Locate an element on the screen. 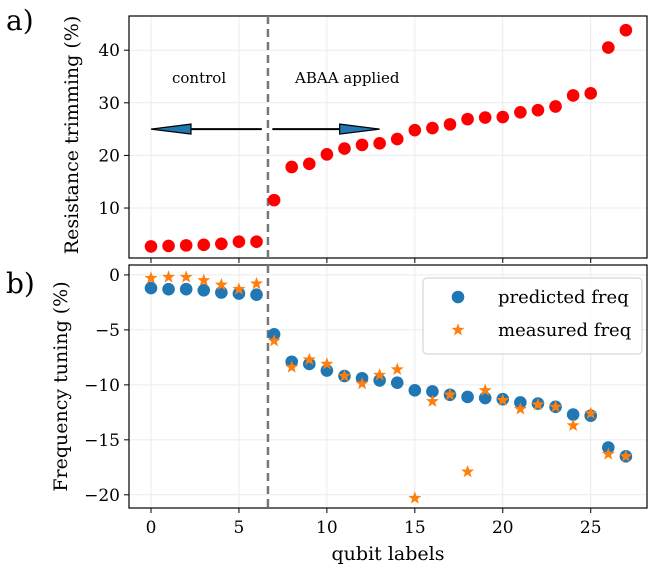 The width and height of the screenshot is (649, 569). annotation-abaa-applied: ABAA applied is located at coordinates (347, 78).